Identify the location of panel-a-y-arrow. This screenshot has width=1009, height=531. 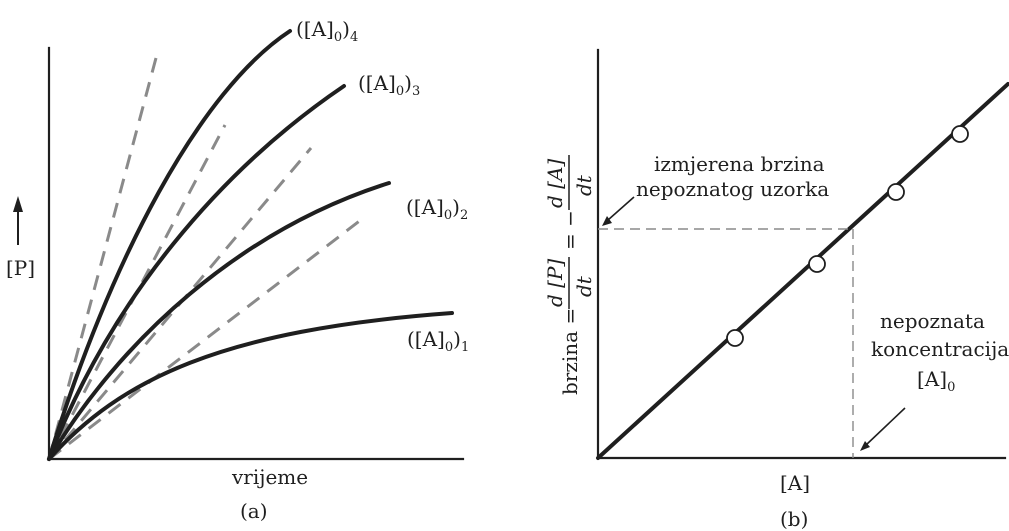
(18, 220).